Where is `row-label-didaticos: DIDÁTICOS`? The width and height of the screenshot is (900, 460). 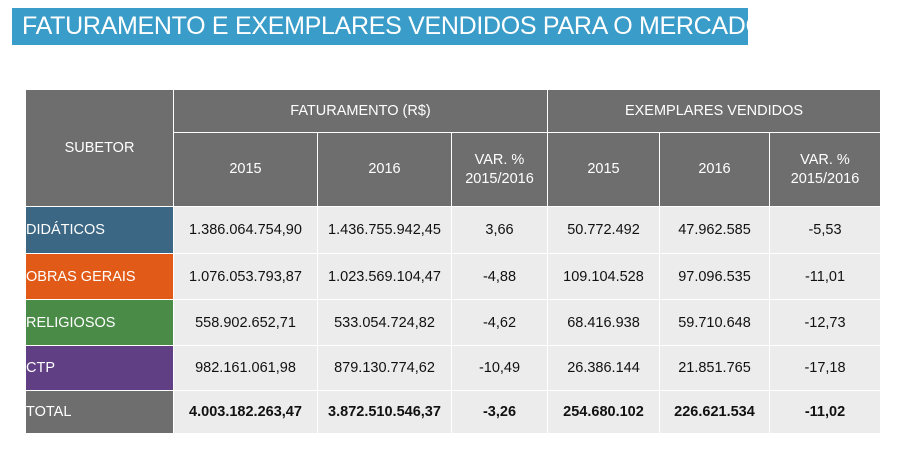
row-label-didaticos: DIDÁTICOS is located at coordinates (99, 230).